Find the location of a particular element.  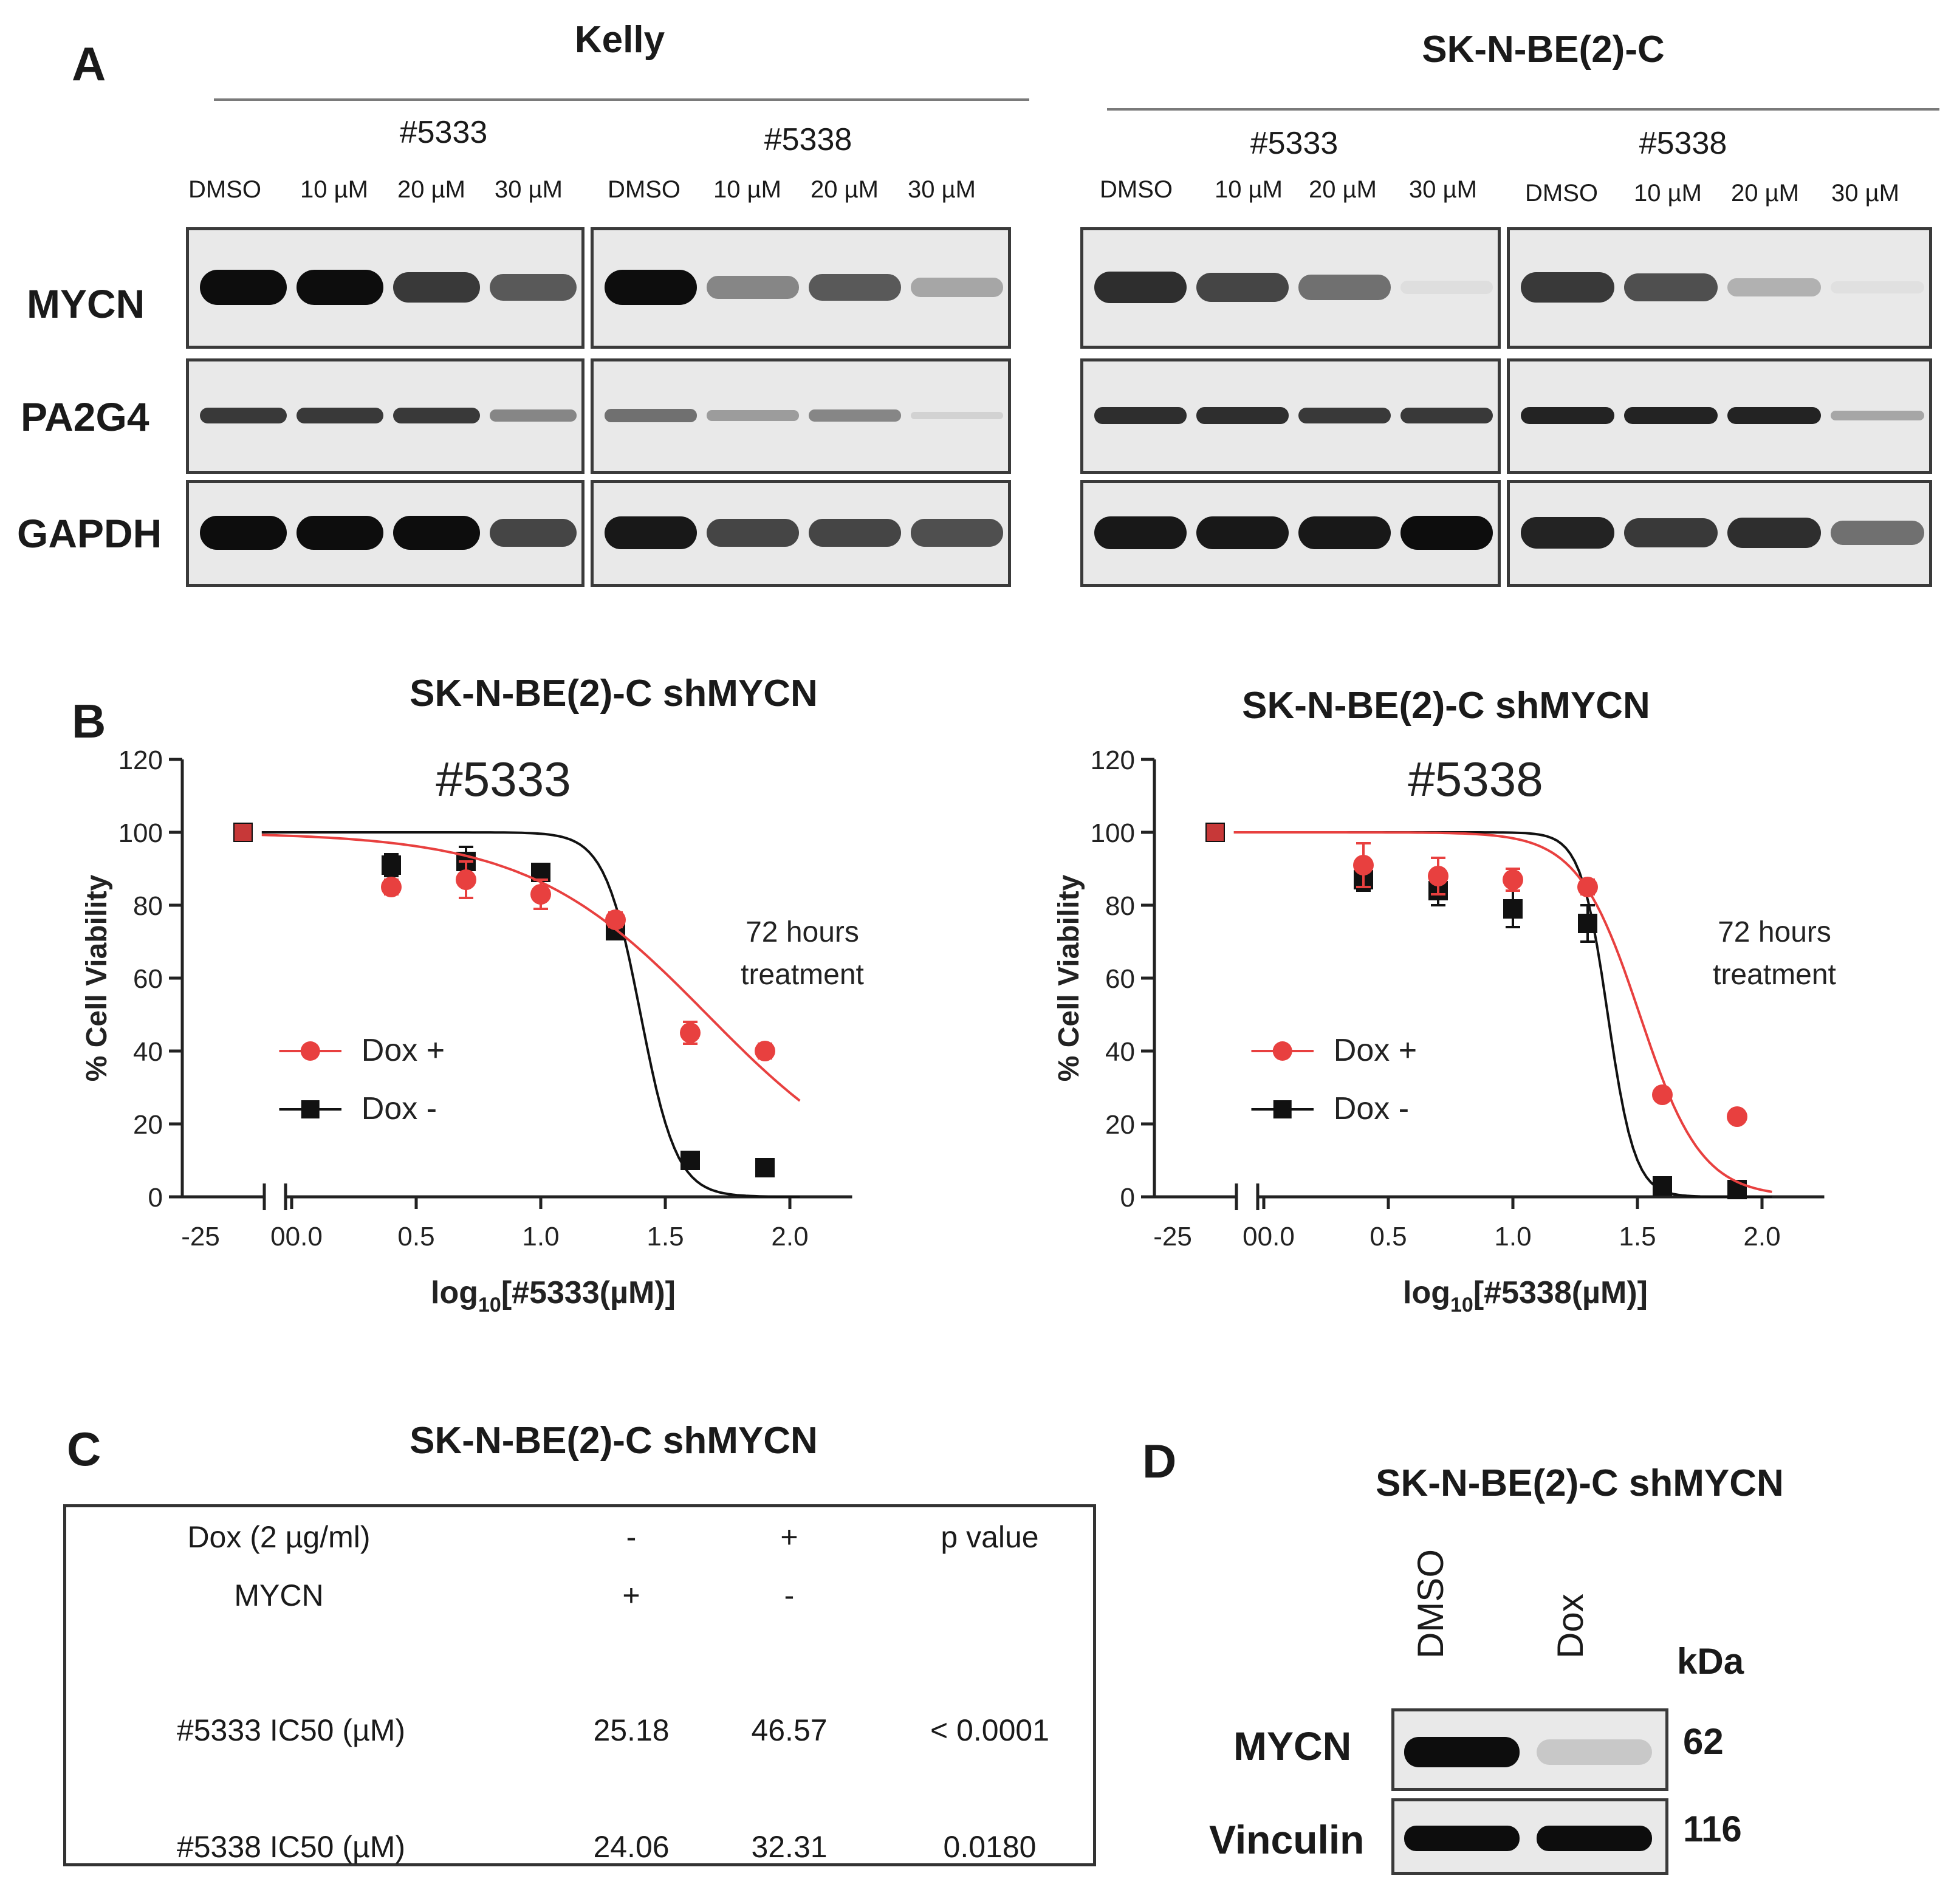

table-cell: #5338 IC50 (µM) is located at coordinates (291, 1847).